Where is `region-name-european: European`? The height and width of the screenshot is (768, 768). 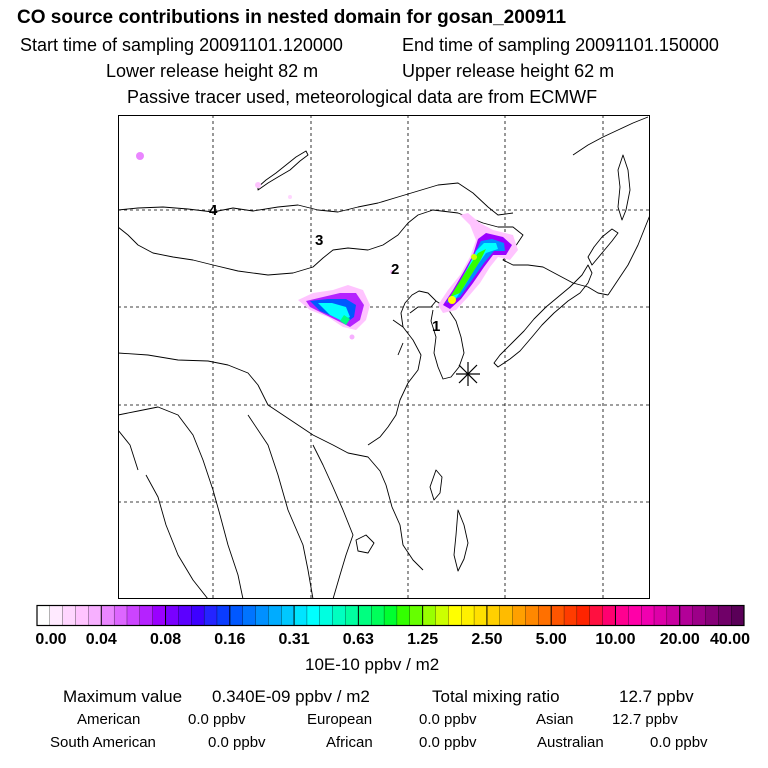
region-name-european: European is located at coordinates (340, 719).